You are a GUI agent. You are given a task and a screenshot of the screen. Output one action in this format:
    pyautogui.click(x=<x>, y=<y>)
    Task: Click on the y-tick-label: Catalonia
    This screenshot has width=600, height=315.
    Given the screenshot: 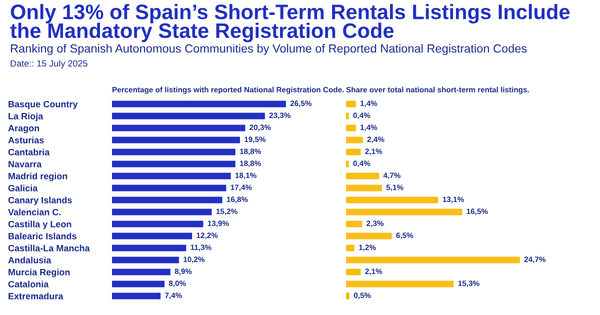 What is the action you would take?
    pyautogui.click(x=28, y=284)
    